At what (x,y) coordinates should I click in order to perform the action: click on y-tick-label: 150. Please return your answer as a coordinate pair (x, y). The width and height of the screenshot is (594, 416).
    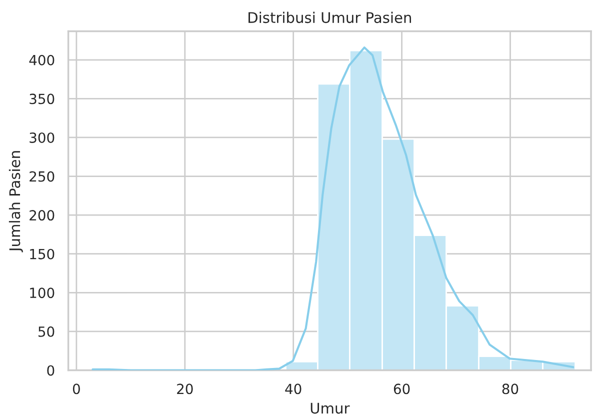
    Looking at the image, I should click on (42, 254).